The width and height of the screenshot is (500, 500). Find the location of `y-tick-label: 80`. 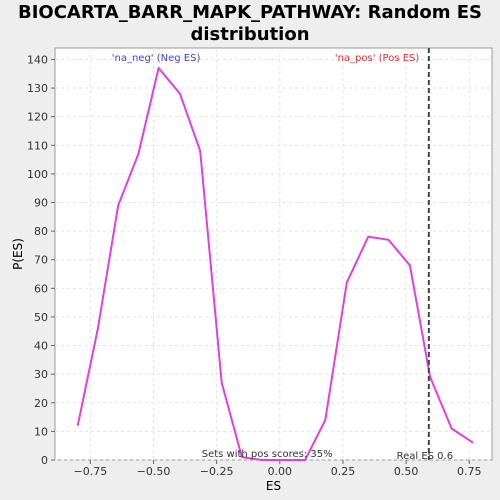

y-tick-label: 80 is located at coordinates (41, 231).